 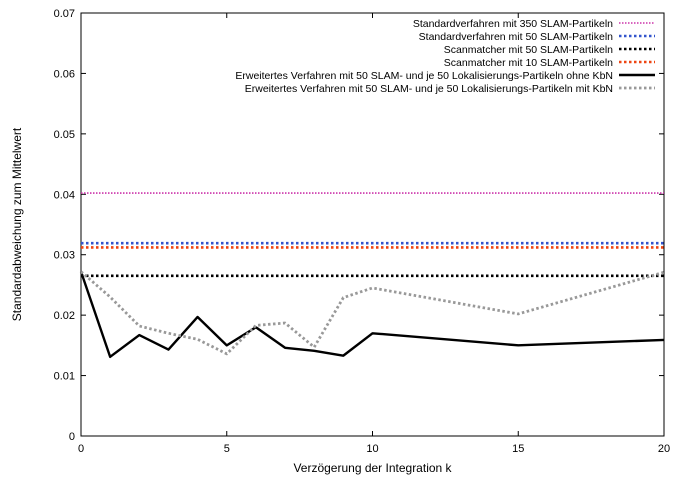 I want to click on y-tick-label: 0, so click(x=72, y=437).